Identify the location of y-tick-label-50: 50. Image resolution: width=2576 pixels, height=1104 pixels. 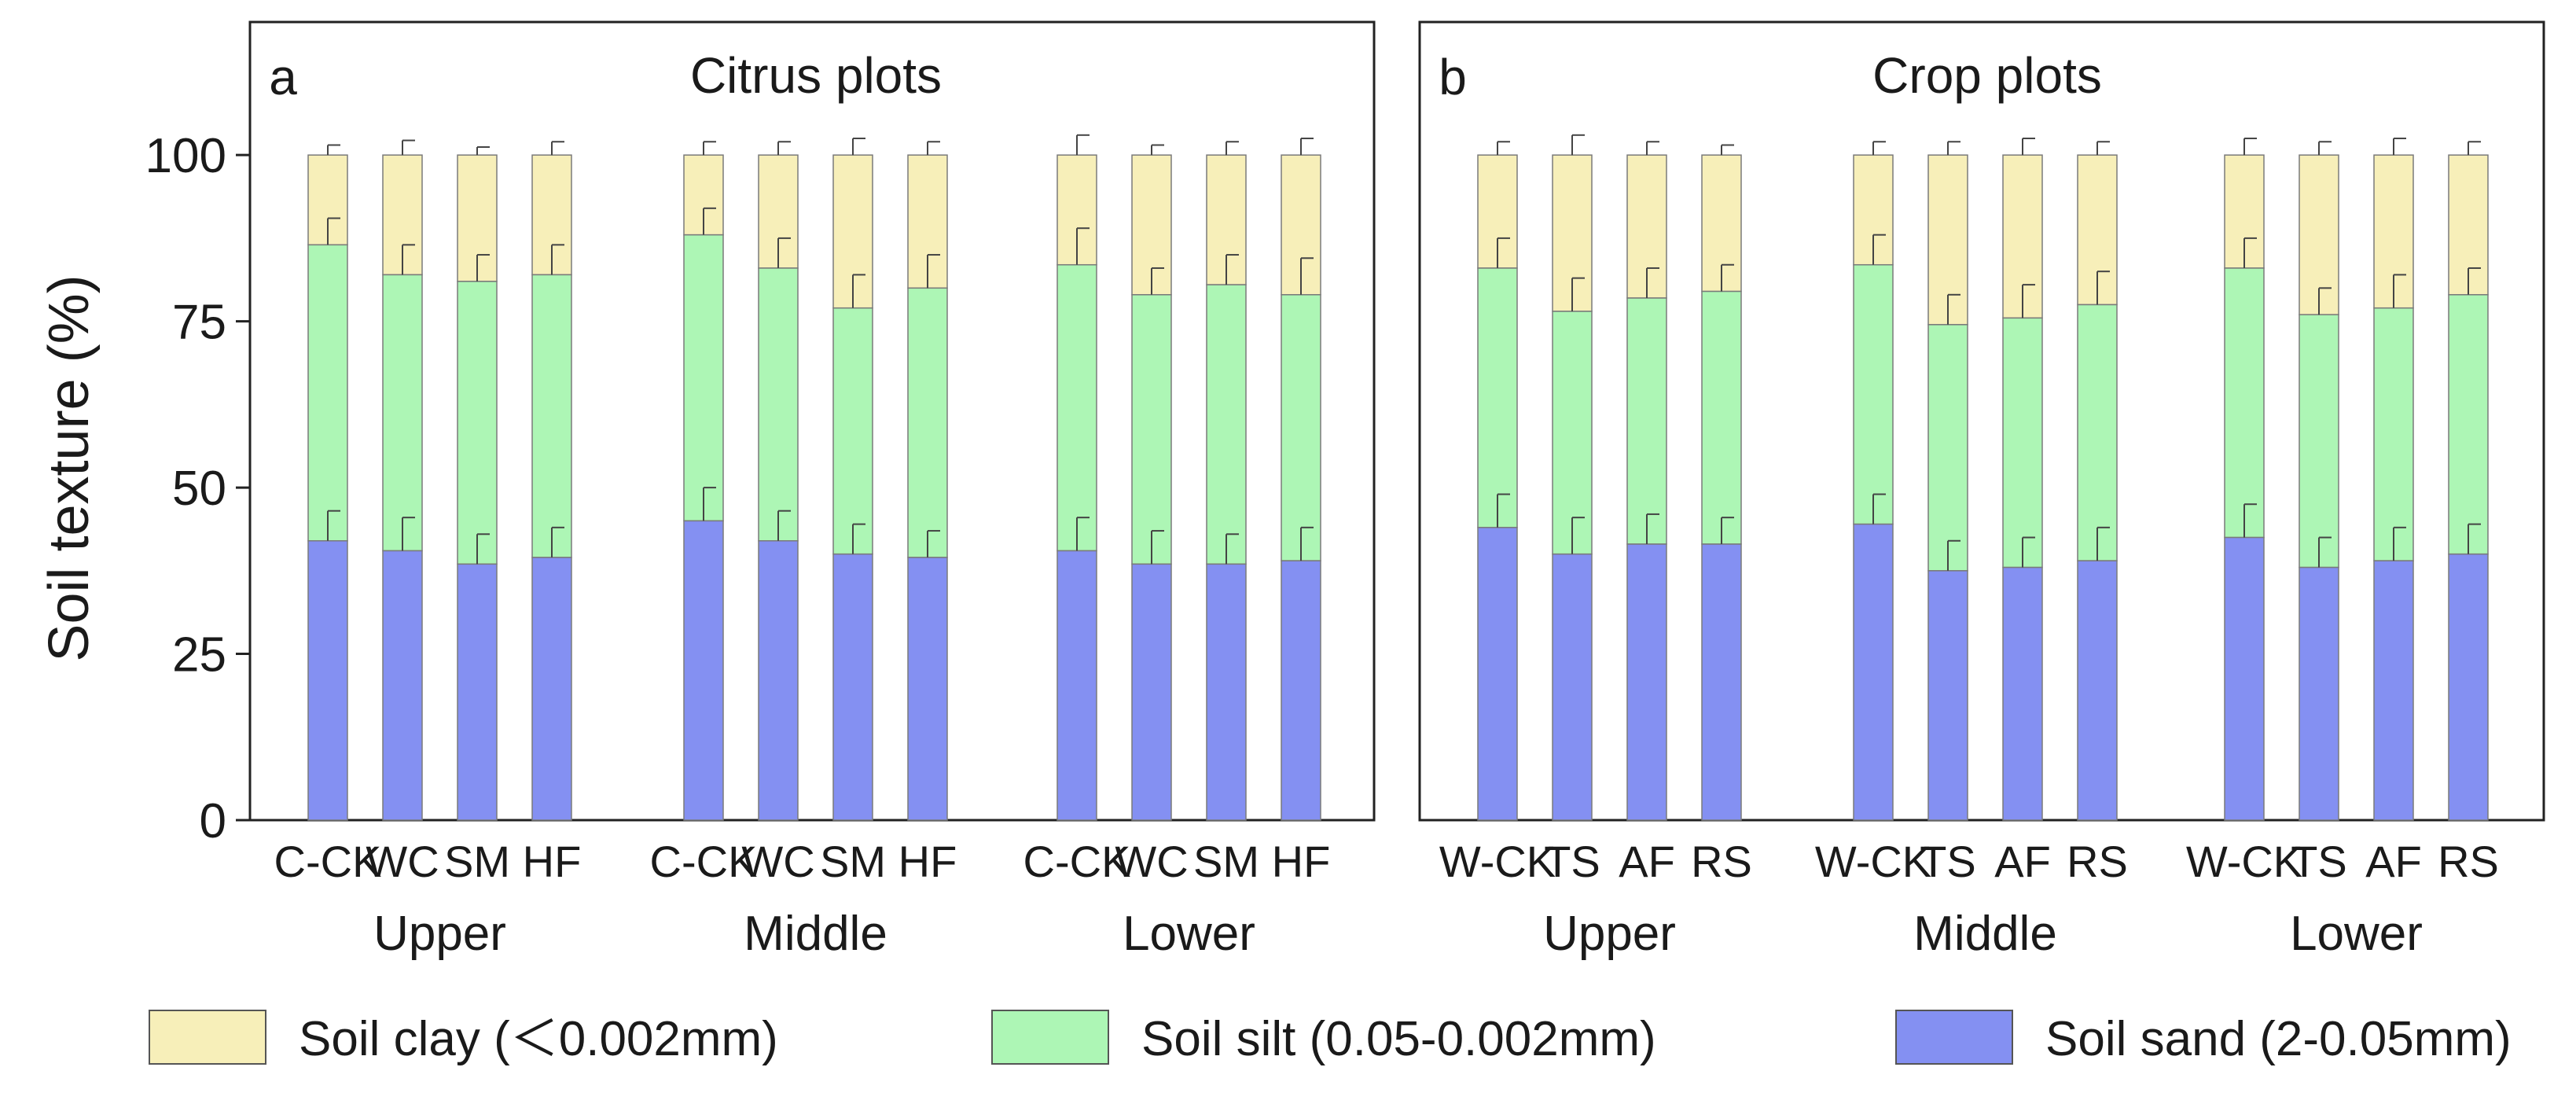
(199, 489).